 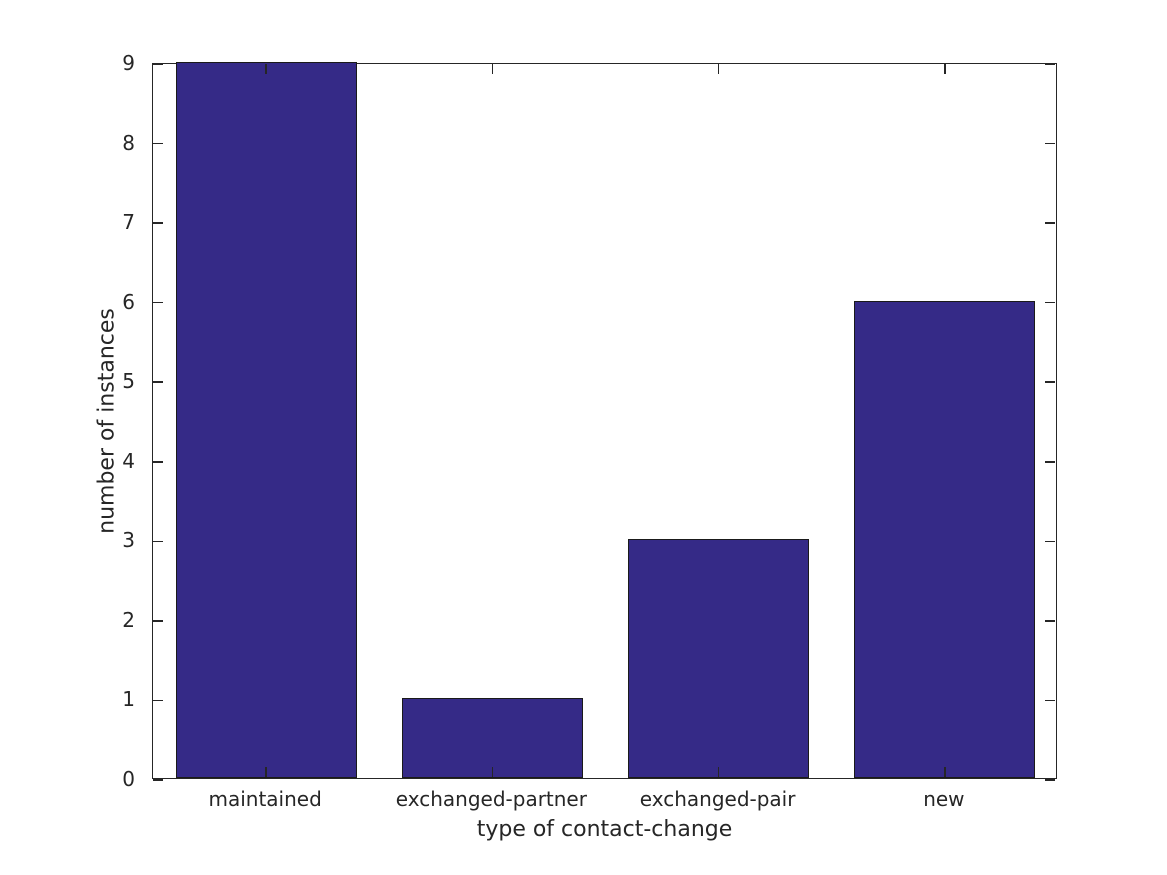 What do you see at coordinates (128, 381) in the screenshot?
I see `y-tick-label: 5` at bounding box center [128, 381].